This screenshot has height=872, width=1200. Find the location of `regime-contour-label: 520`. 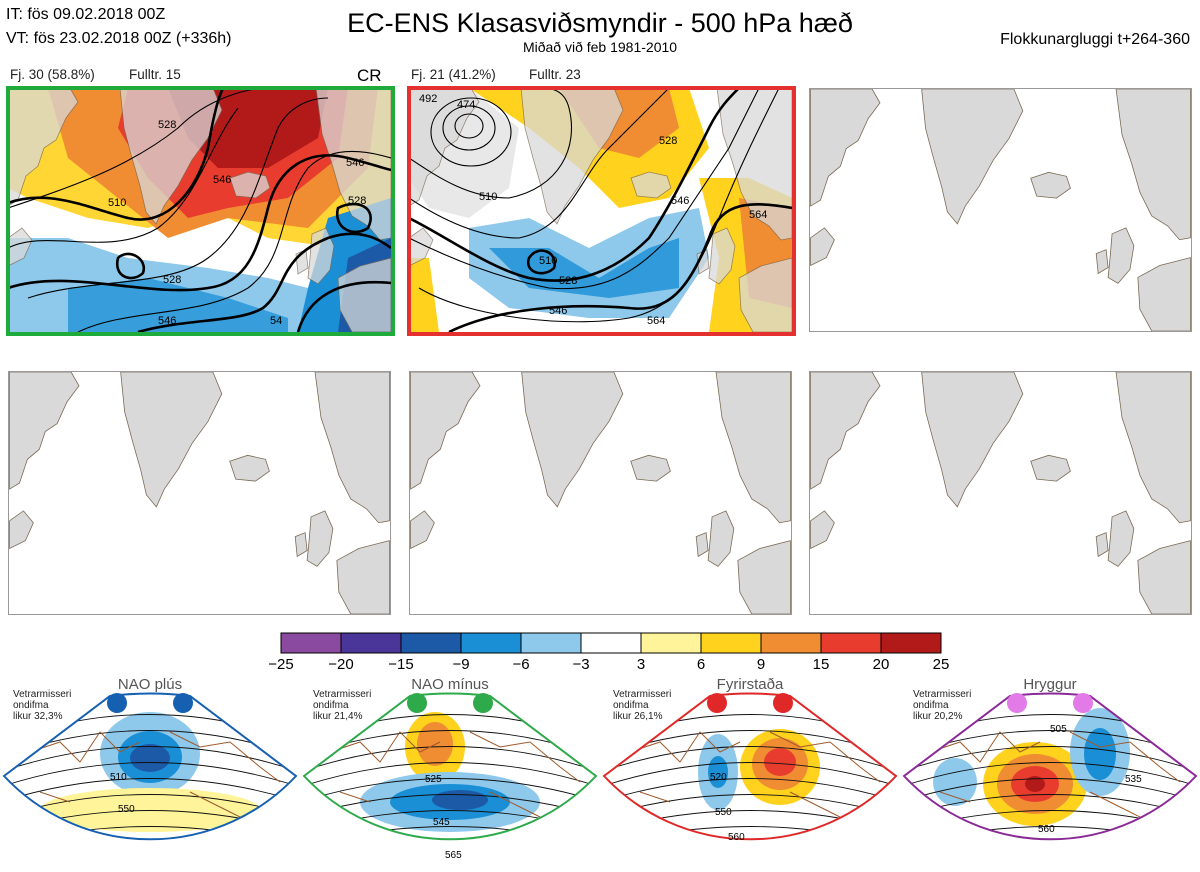

regime-contour-label: 520 is located at coordinates (718, 777).